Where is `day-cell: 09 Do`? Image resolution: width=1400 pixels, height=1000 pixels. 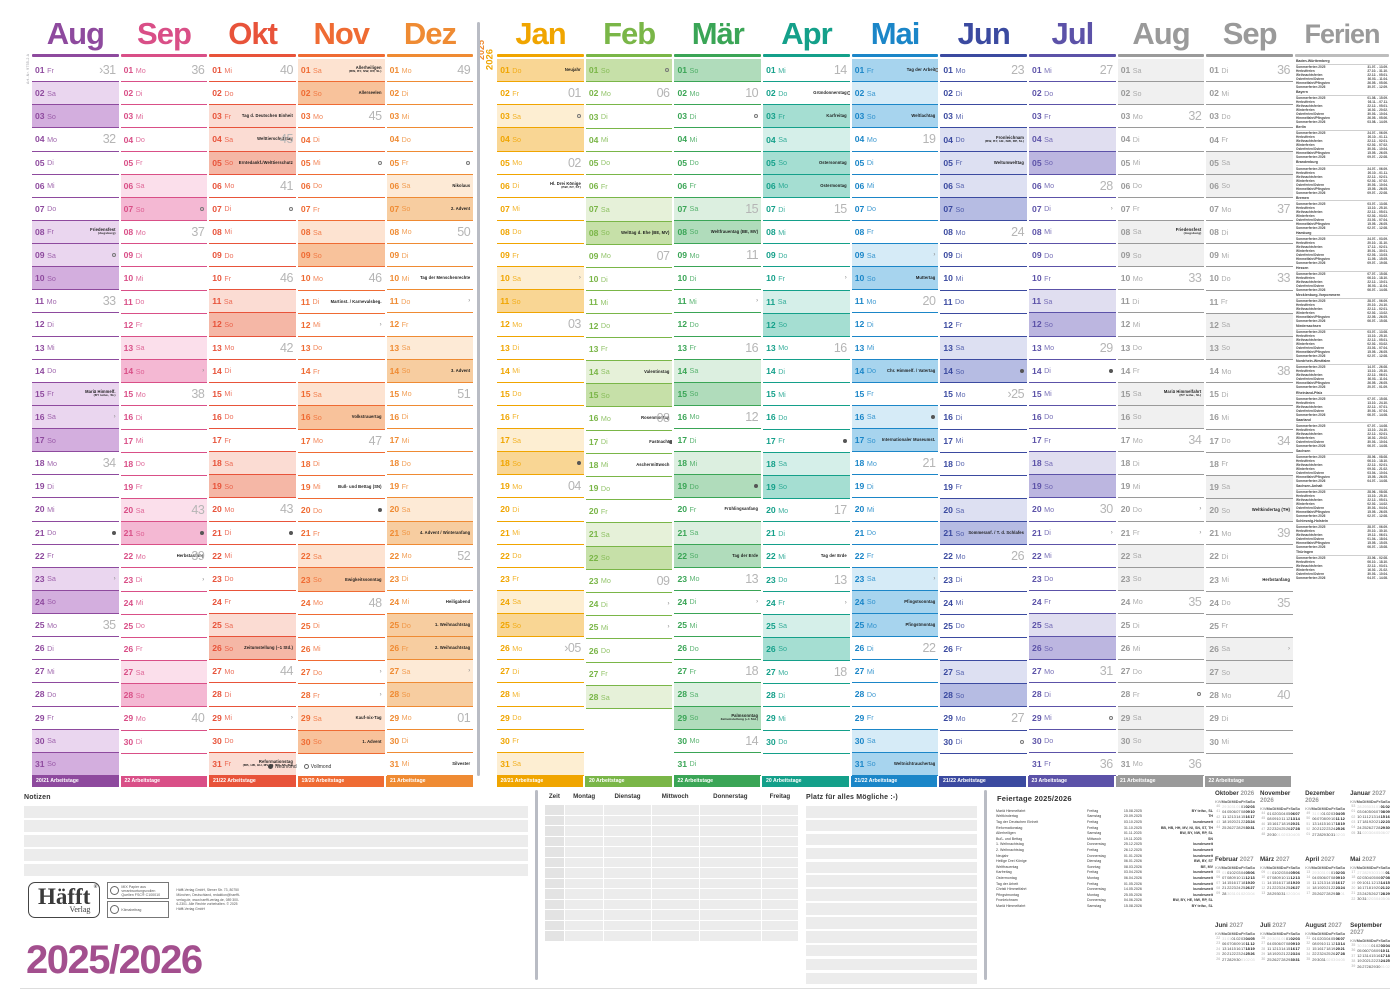 day-cell: 09 Do is located at coordinates (252, 256).